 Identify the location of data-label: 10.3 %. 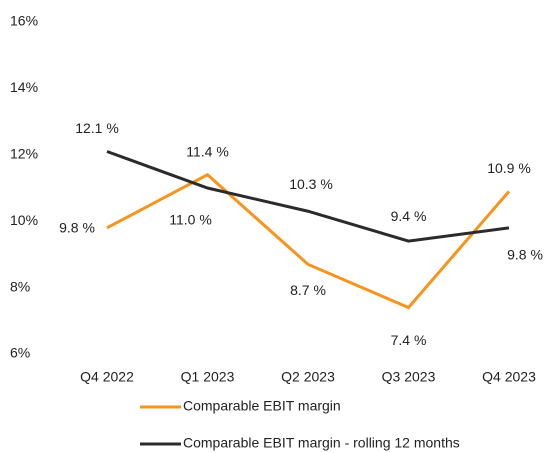
(311, 184).